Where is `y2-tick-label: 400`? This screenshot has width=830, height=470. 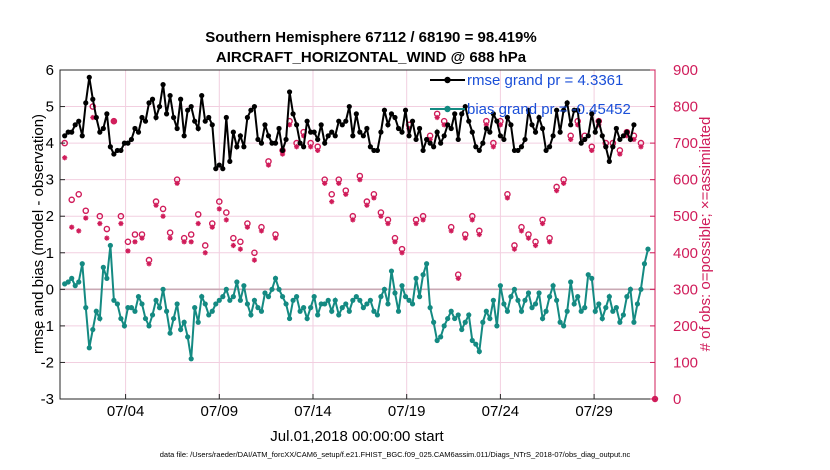
y2-tick-label: 400 is located at coordinates (685, 253).